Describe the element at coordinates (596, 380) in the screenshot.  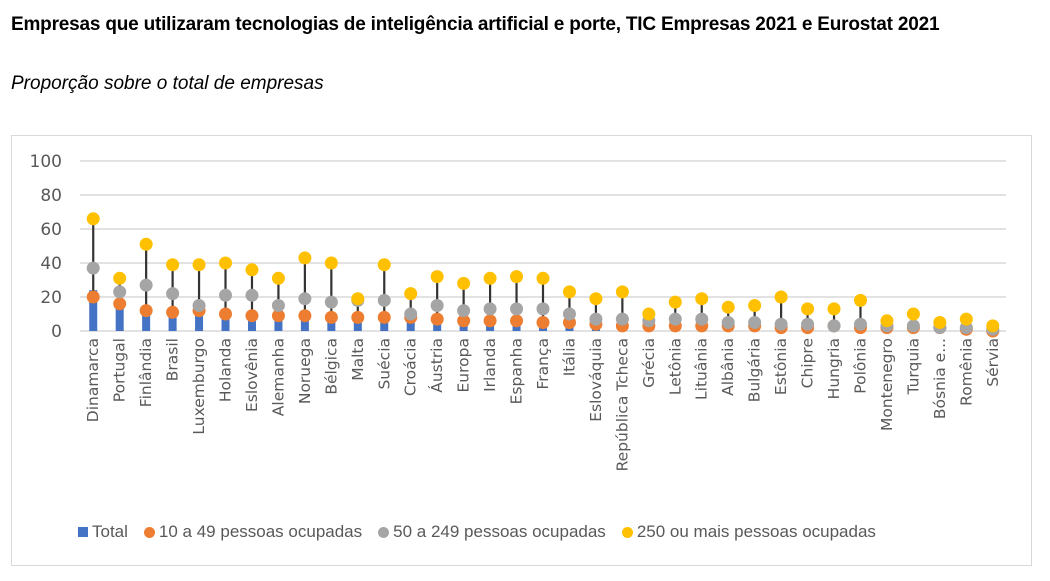
I see `x-tick-label: Eslováquia` at that location.